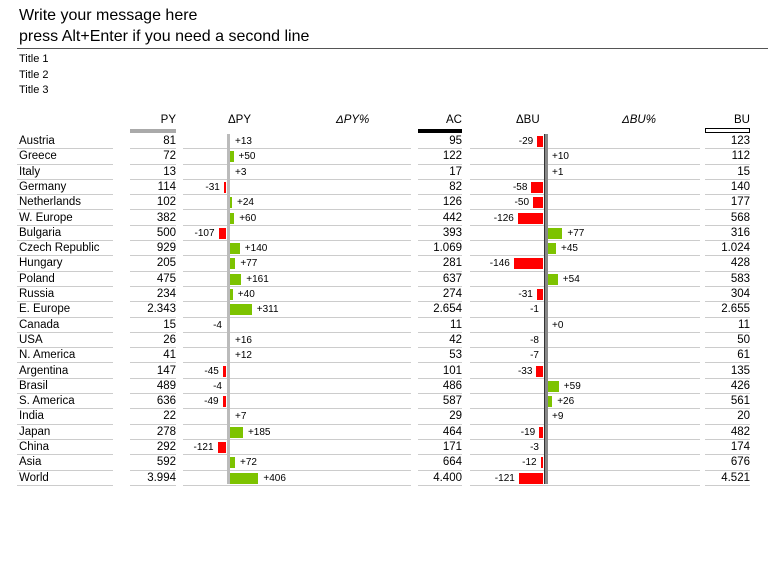 This screenshot has height=576, width=768. What do you see at coordinates (169, 324) in the screenshot?
I see `py-value: 15` at bounding box center [169, 324].